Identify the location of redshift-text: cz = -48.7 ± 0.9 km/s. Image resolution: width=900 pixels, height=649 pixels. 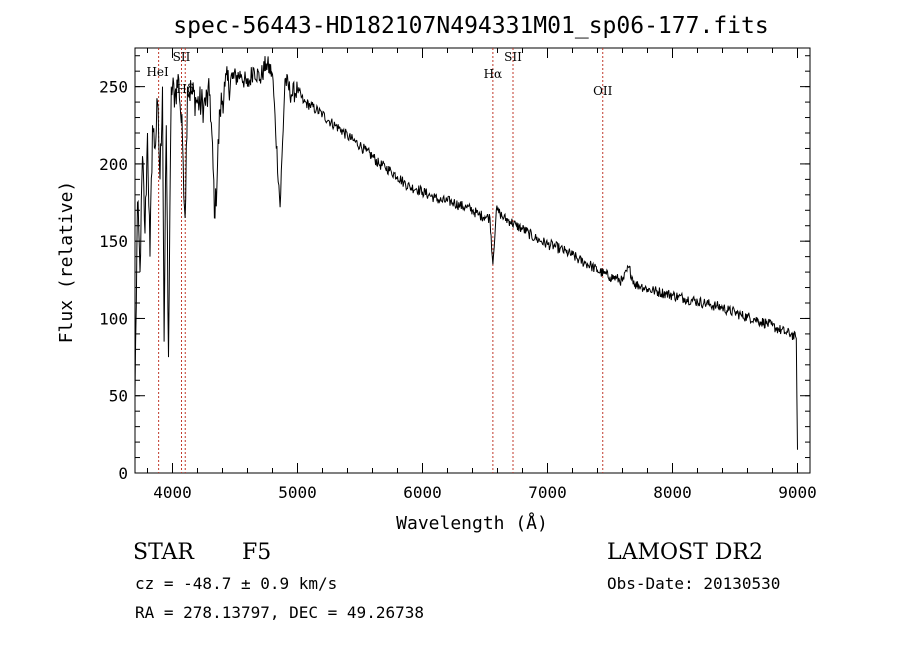
(236, 583).